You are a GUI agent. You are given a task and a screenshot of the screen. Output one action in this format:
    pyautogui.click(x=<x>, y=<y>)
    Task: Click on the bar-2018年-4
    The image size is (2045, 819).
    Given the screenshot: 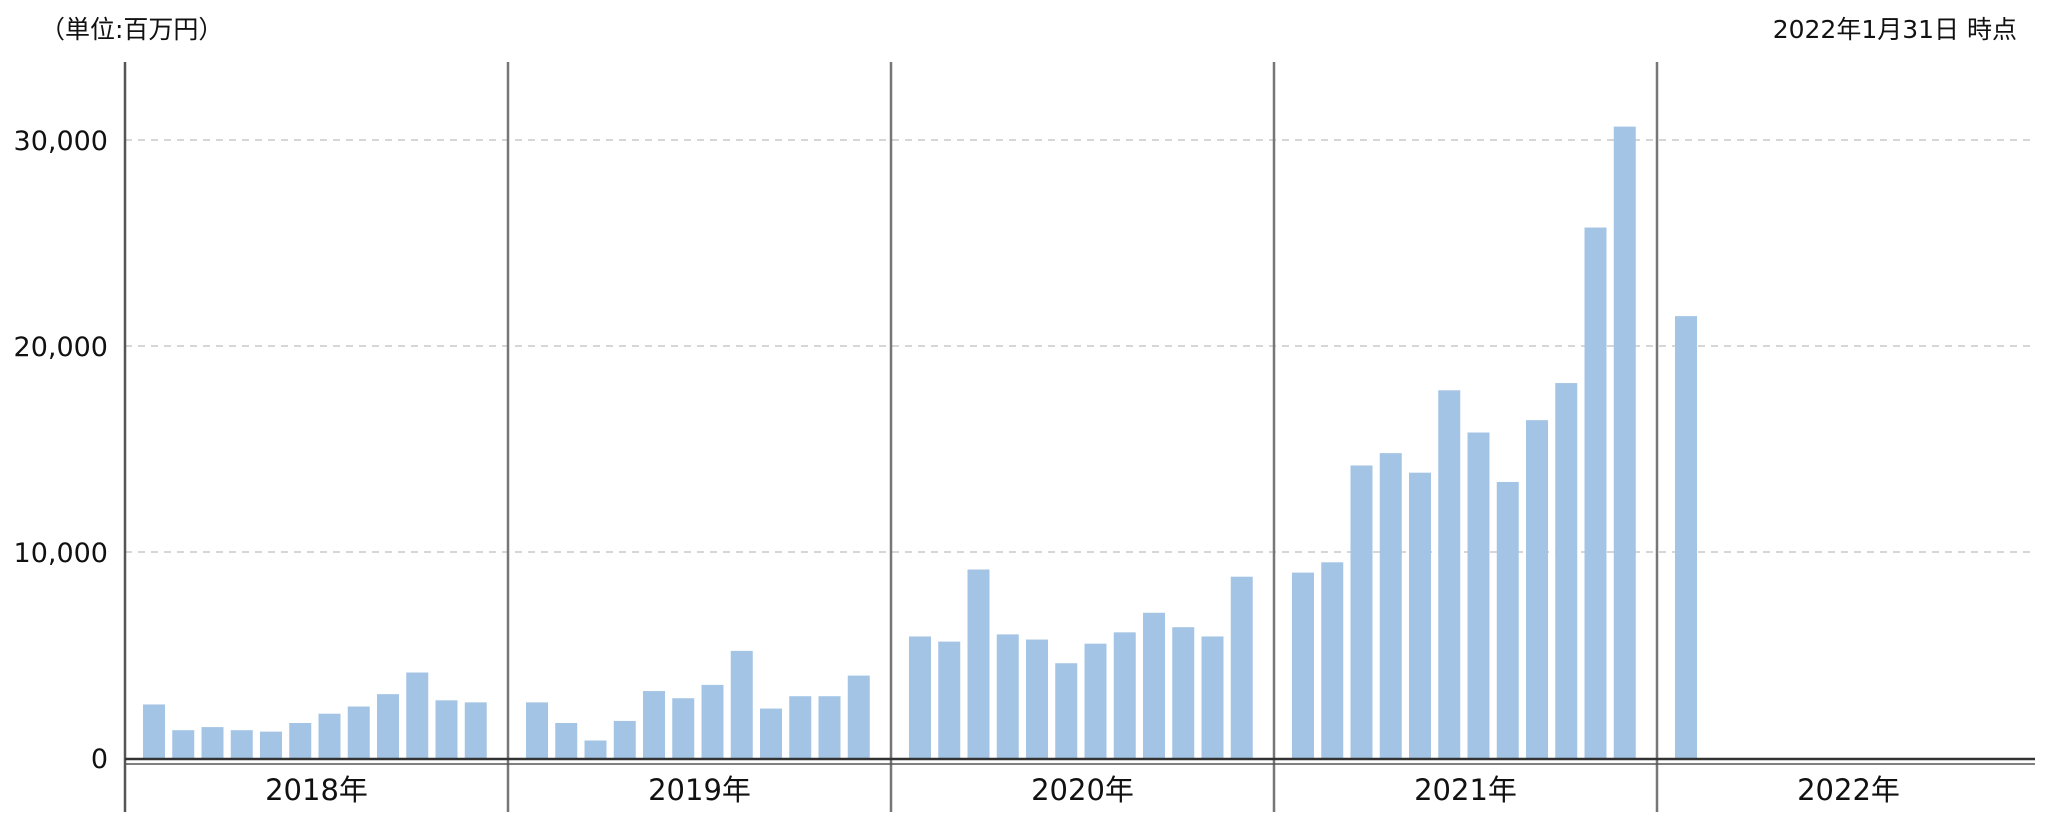 What is the action you would take?
    pyautogui.click(x=241, y=744)
    